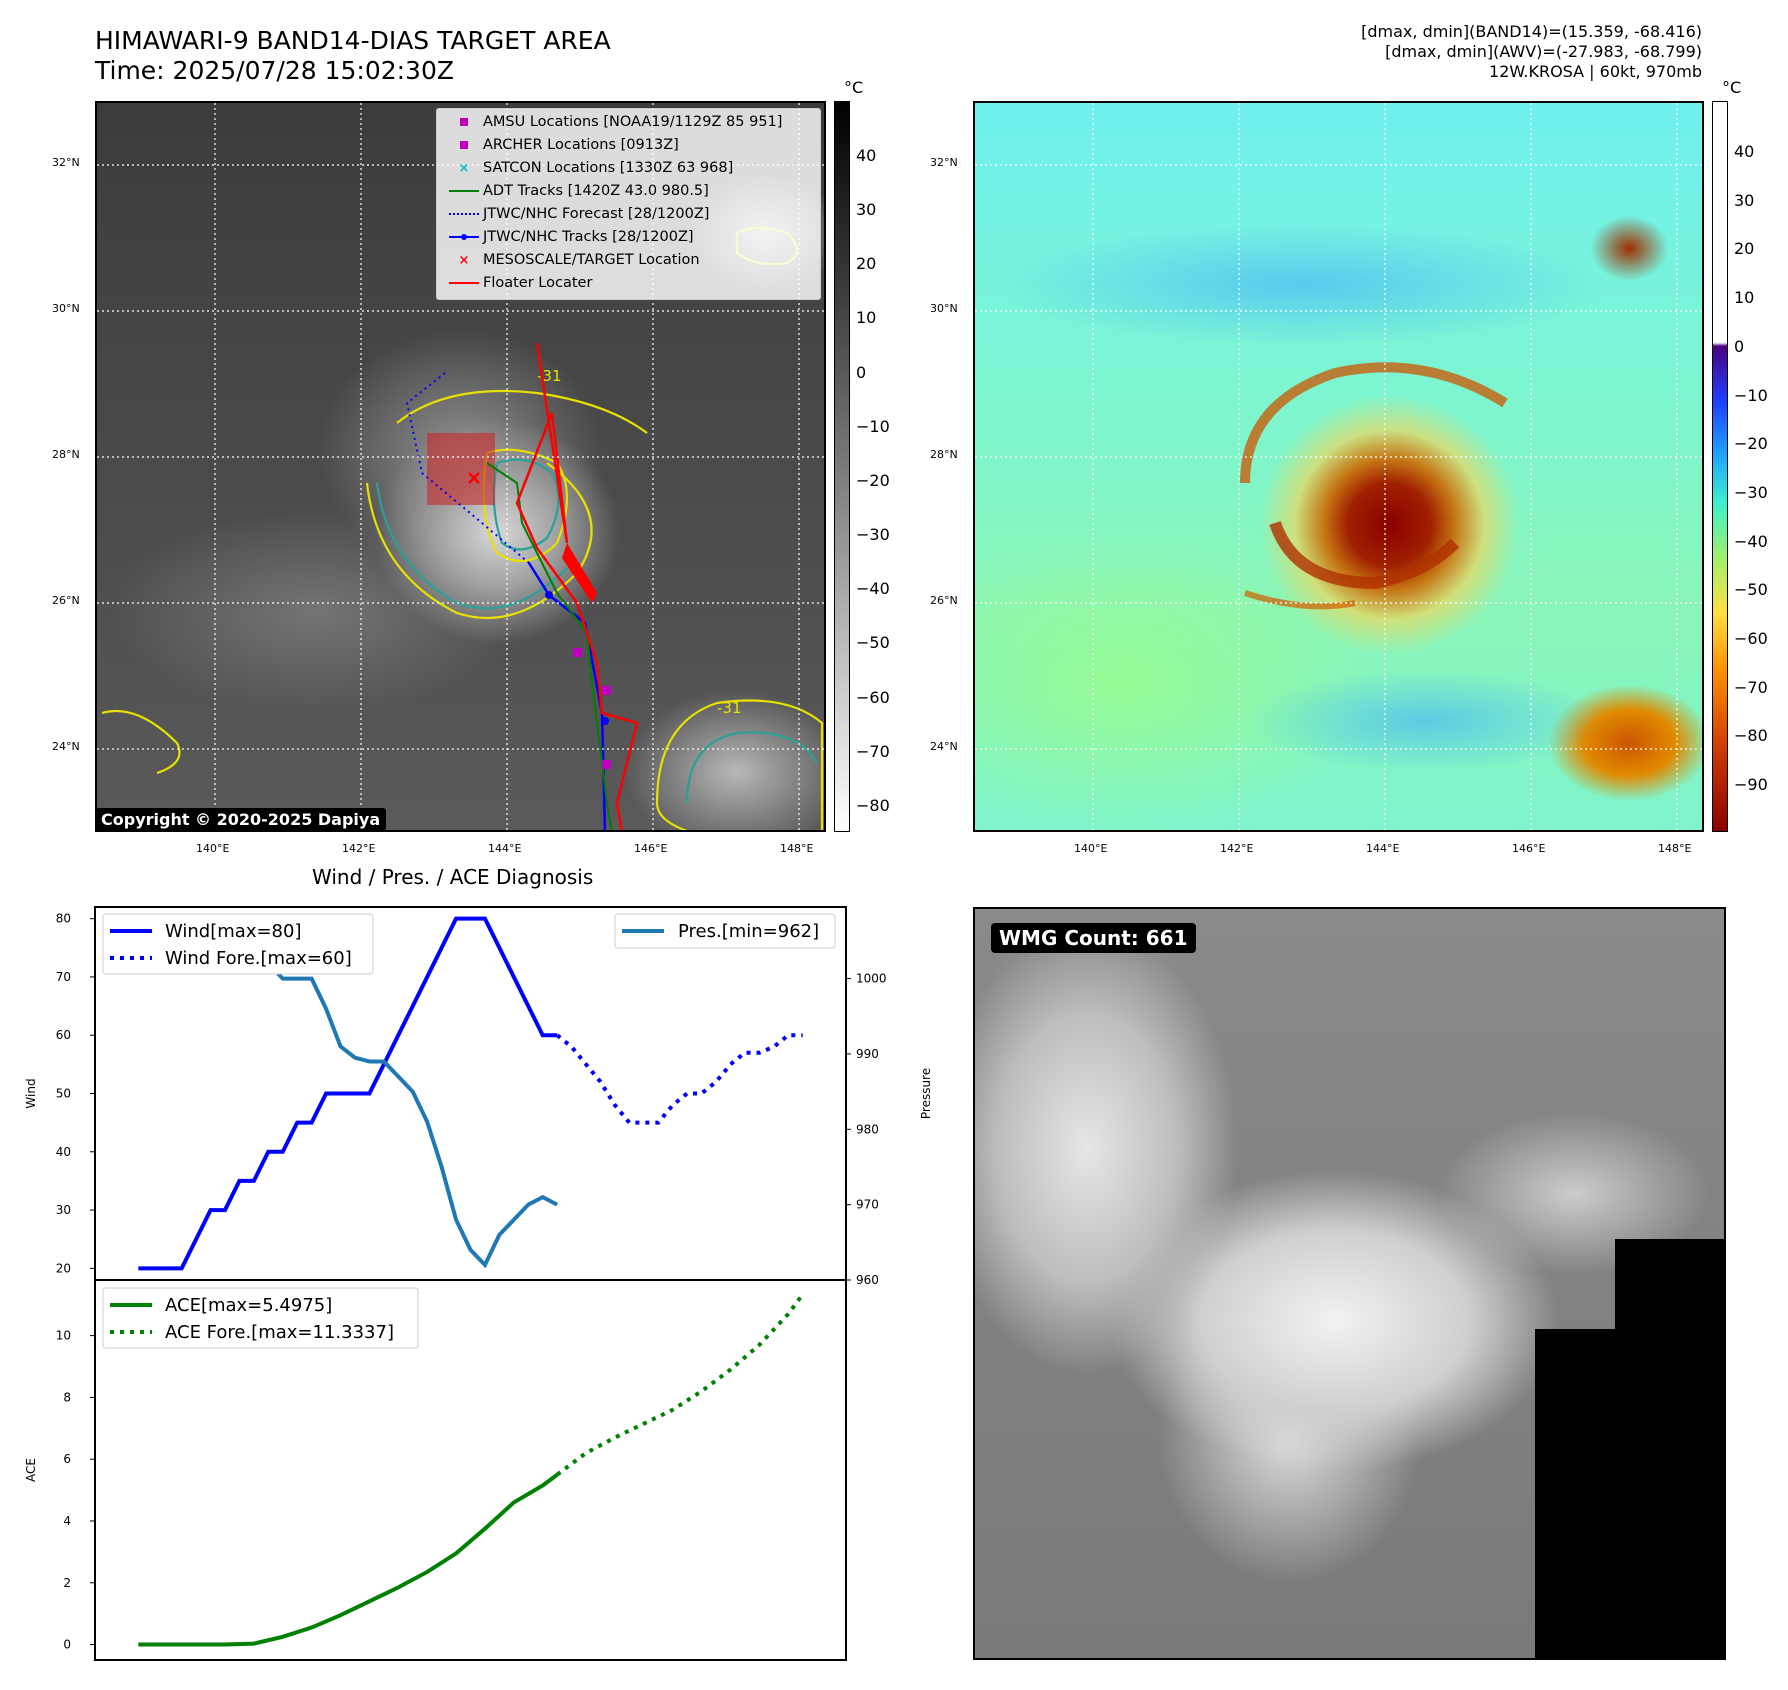 Image resolution: width=1788 pixels, height=1690 pixels. Describe the element at coordinates (538, 283) in the screenshot. I see `legend-label: Floater Locater` at that location.